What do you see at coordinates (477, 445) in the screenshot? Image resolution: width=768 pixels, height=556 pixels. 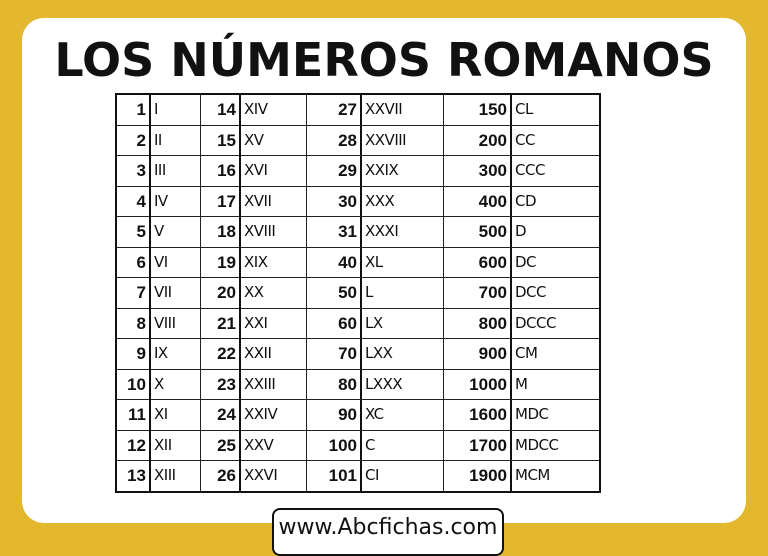 I see `number-cell: 1700` at bounding box center [477, 445].